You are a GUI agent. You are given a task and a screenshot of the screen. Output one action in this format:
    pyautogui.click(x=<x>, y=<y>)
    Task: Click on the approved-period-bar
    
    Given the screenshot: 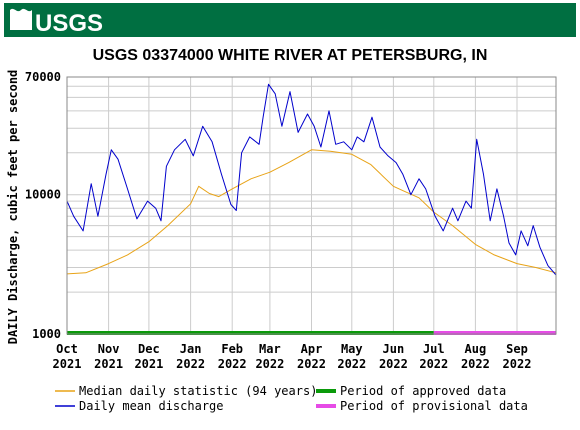 What is the action you would take?
    pyautogui.click(x=250, y=333)
    